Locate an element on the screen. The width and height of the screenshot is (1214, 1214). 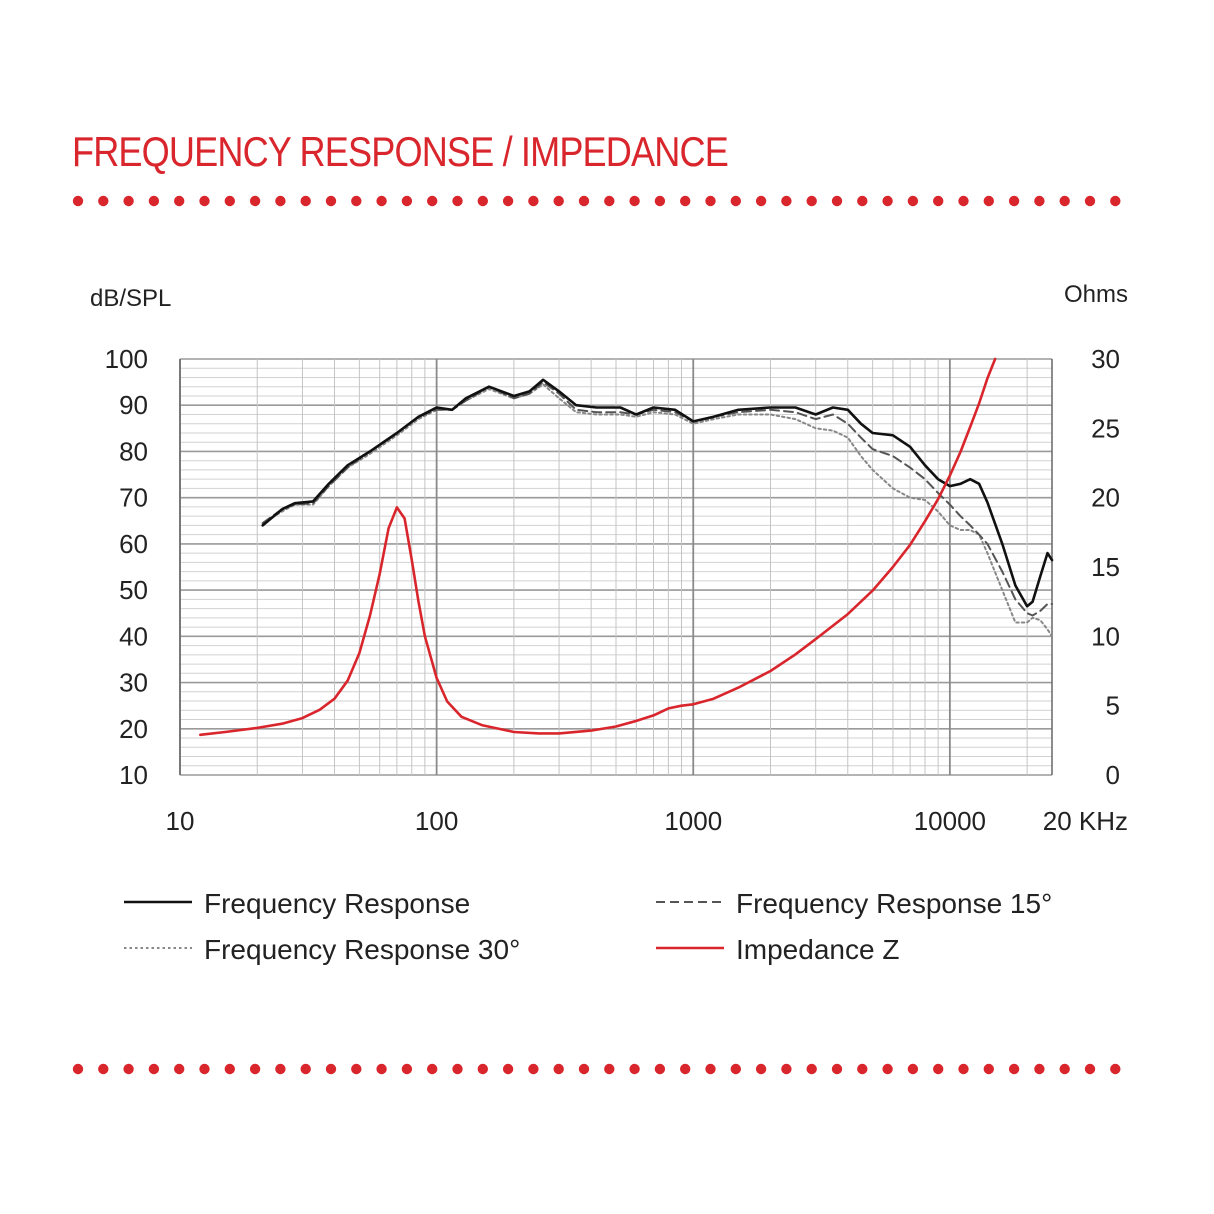
legend-label: Frequency Response is located at coordinates (337, 903).